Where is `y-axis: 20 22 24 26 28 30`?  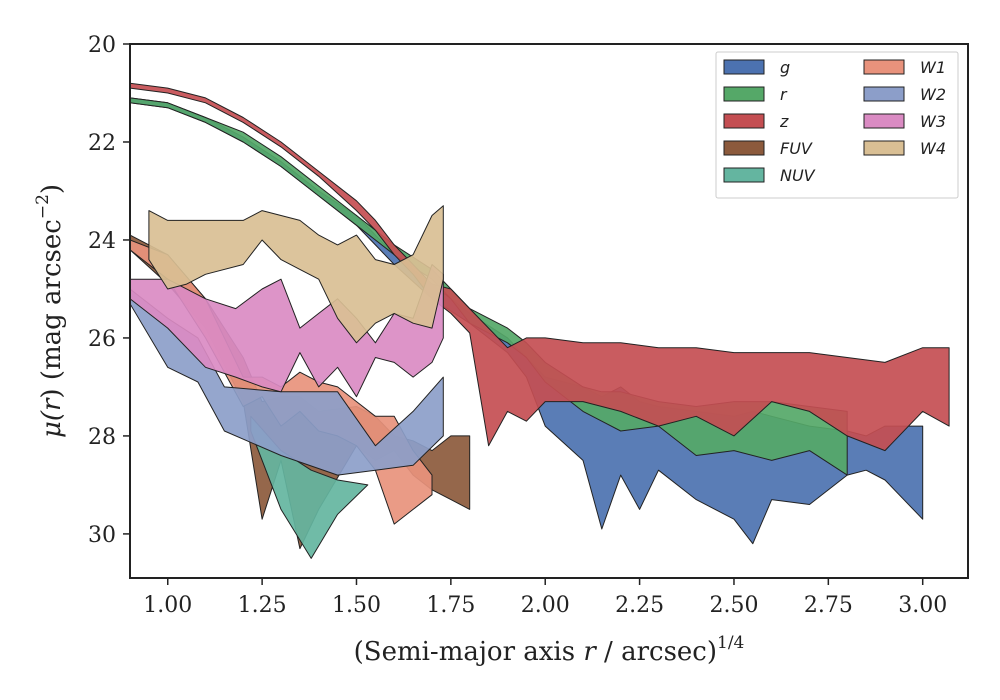
y-axis: 20 22 24 26 28 30 is located at coordinates (109, 290).